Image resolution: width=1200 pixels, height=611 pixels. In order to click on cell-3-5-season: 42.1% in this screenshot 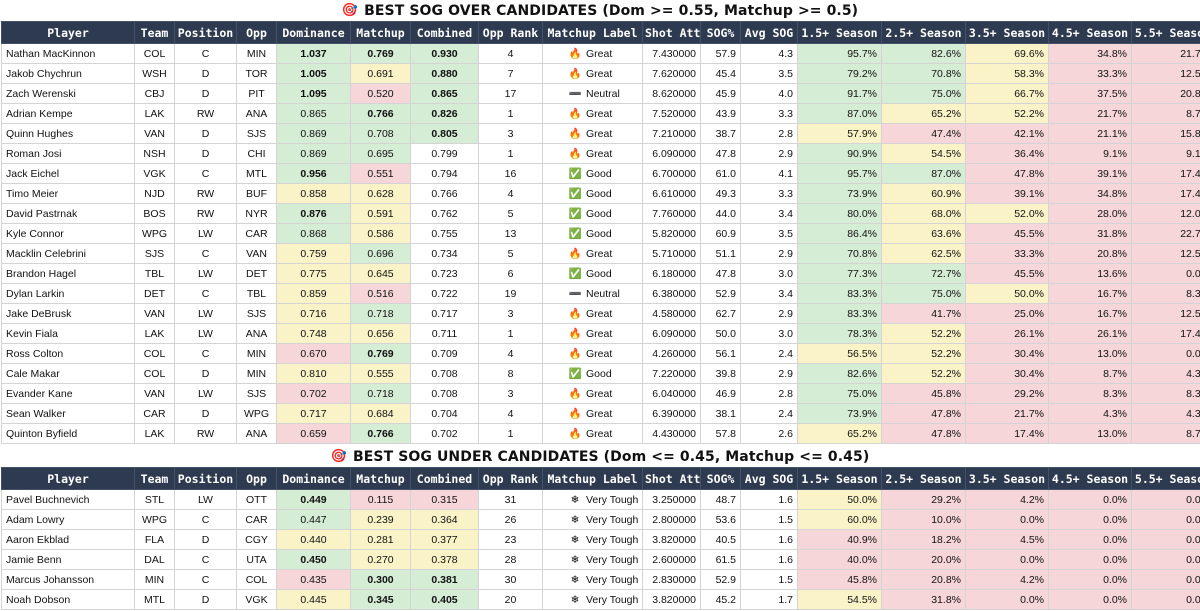, I will do `click(1007, 133)`.